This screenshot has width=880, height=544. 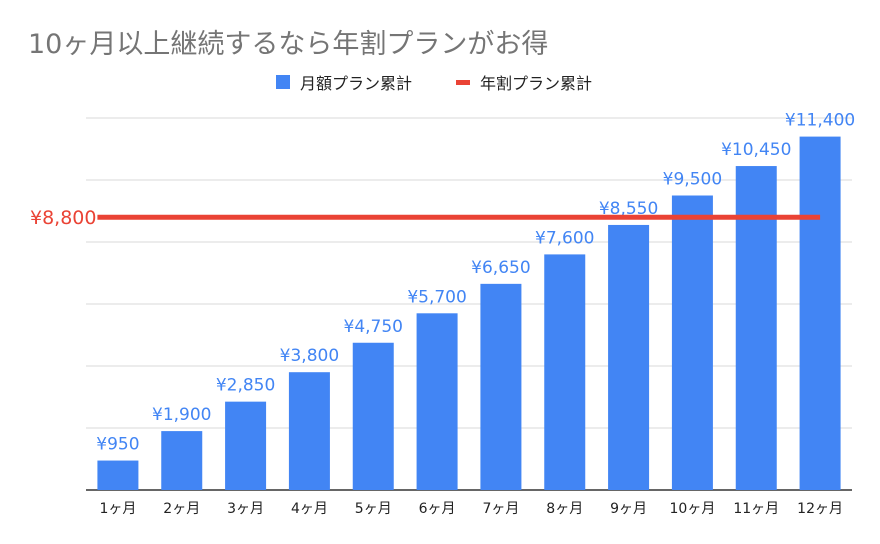 I want to click on data-label: ¥11,400, so click(x=820, y=121).